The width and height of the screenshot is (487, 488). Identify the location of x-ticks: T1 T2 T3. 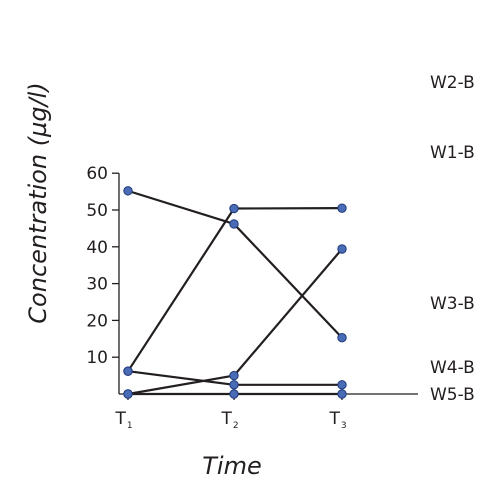
(230, 412).